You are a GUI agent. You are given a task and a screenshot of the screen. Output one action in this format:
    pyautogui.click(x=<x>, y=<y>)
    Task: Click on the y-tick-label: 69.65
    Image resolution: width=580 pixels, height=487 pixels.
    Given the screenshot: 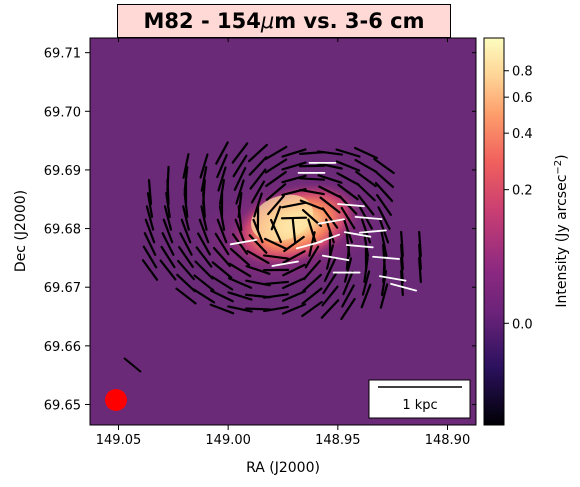 What is the action you would take?
    pyautogui.click(x=62, y=405)
    